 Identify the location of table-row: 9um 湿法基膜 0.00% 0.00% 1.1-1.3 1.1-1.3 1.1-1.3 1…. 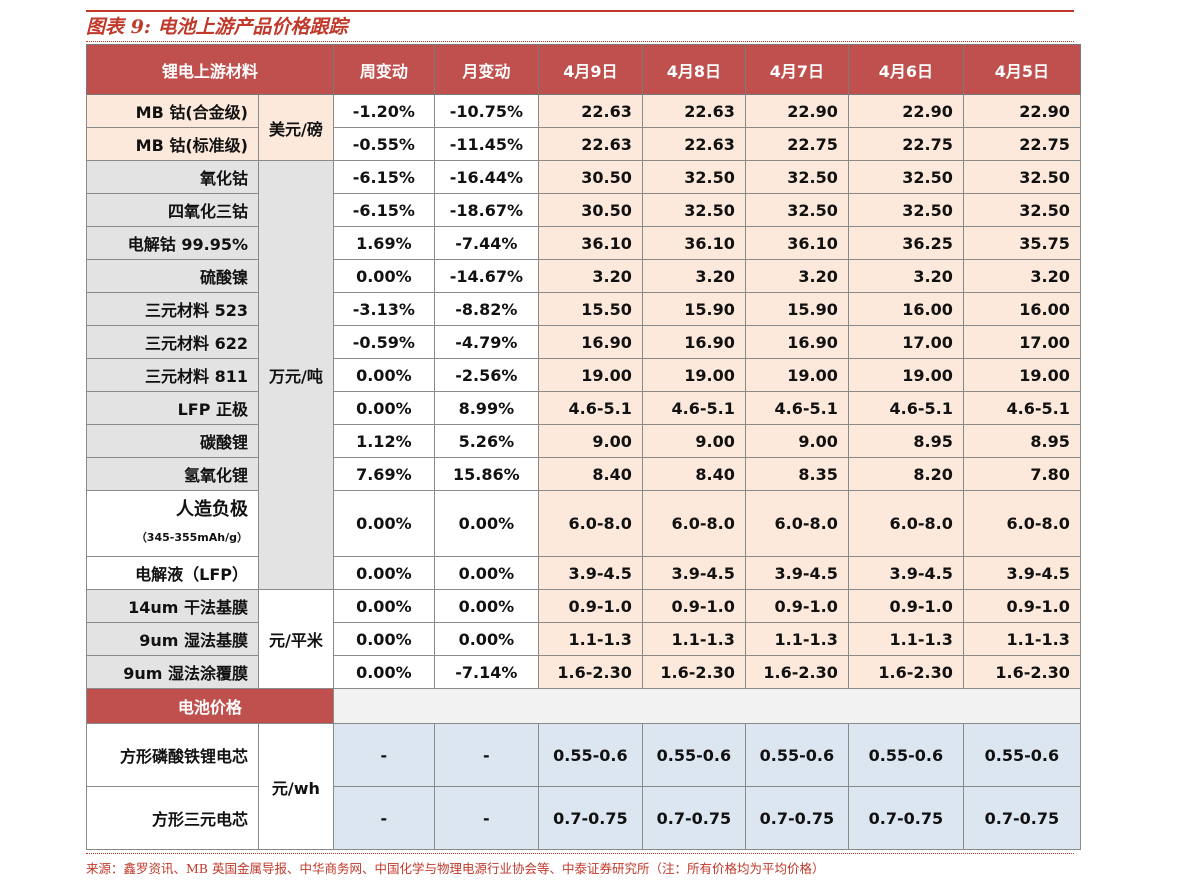
(583, 639).